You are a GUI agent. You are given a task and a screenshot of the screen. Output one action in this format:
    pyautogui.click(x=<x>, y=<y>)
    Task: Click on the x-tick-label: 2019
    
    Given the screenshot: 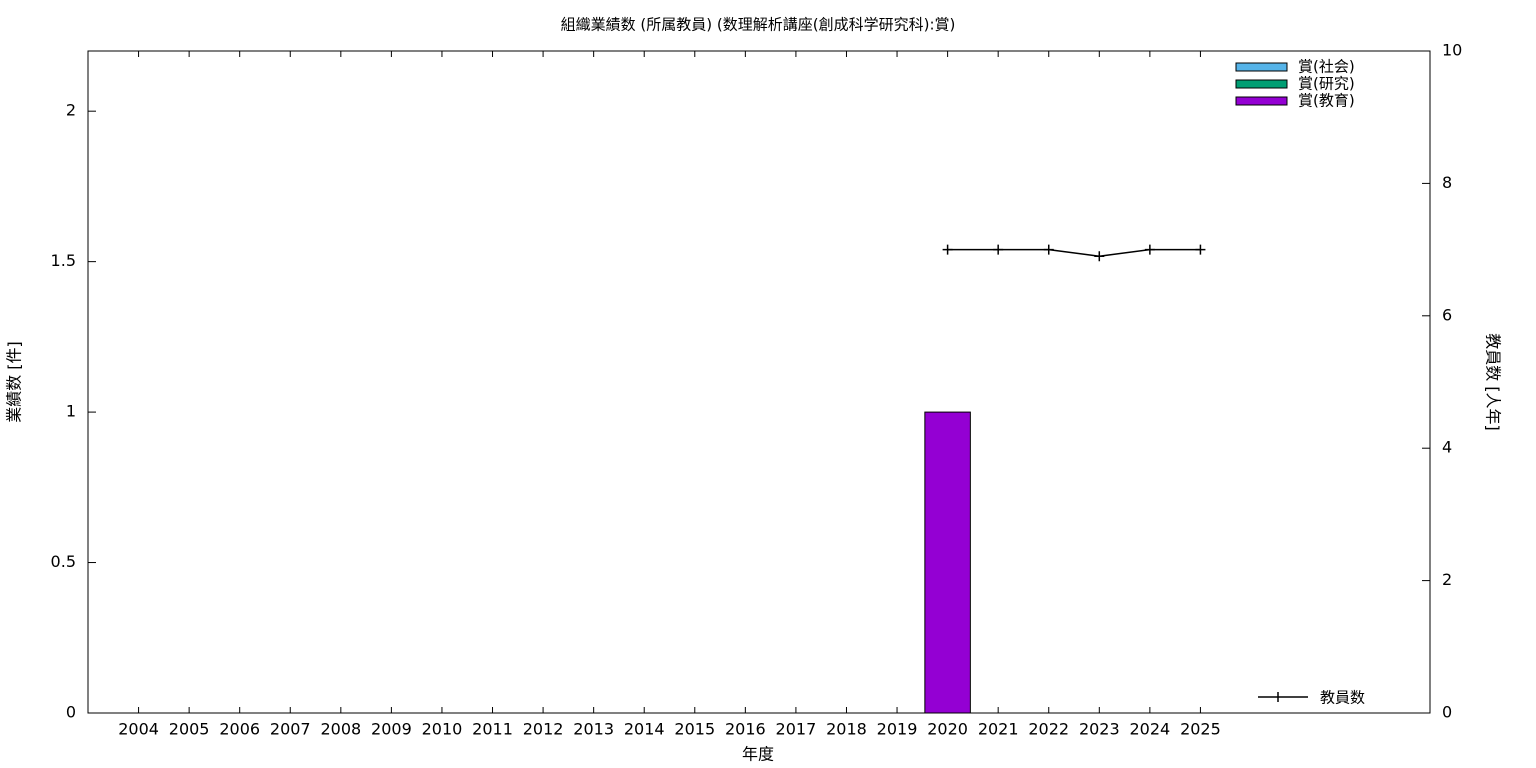 What is the action you would take?
    pyautogui.click(x=897, y=729)
    